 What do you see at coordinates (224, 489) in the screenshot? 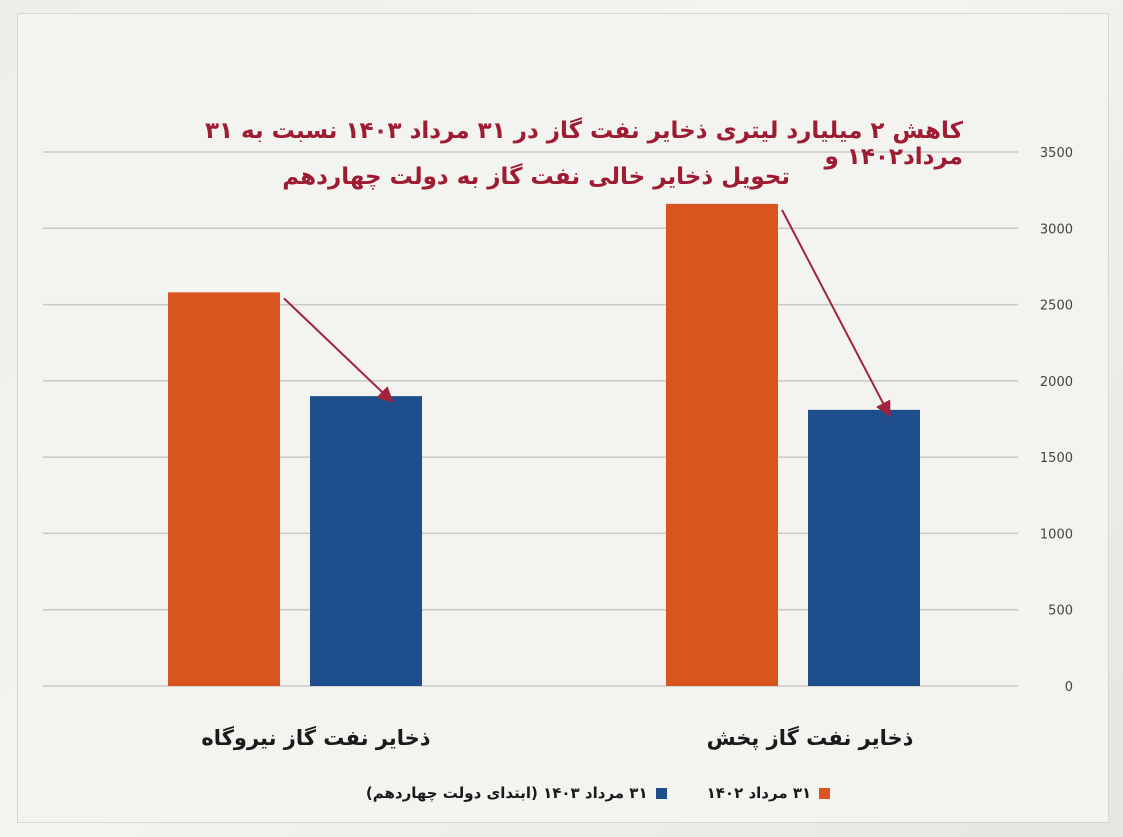
I see `bar-1402-cat0` at bounding box center [224, 489].